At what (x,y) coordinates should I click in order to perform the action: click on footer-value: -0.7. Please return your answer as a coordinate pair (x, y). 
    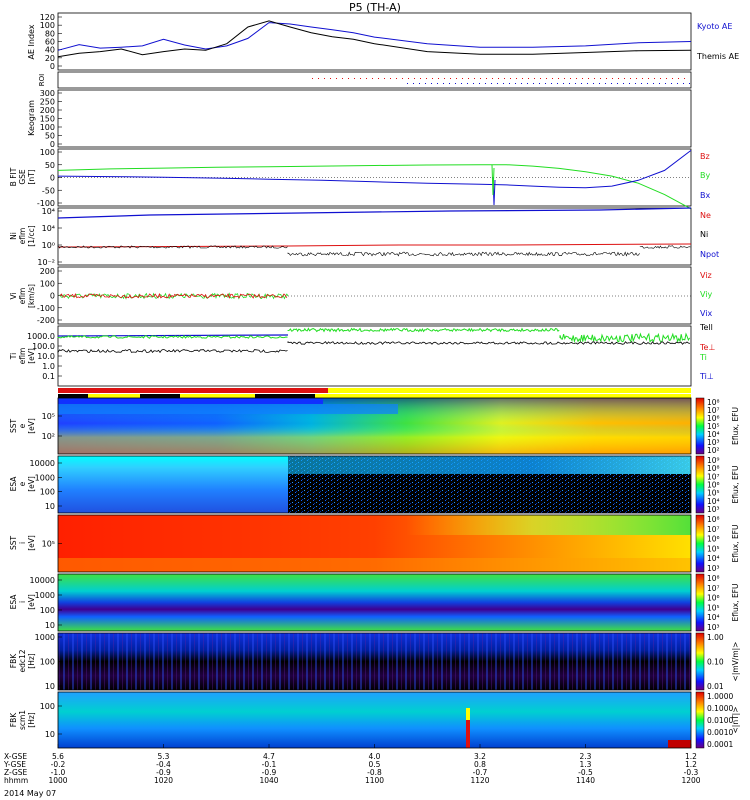
    Looking at the image, I should click on (480, 772).